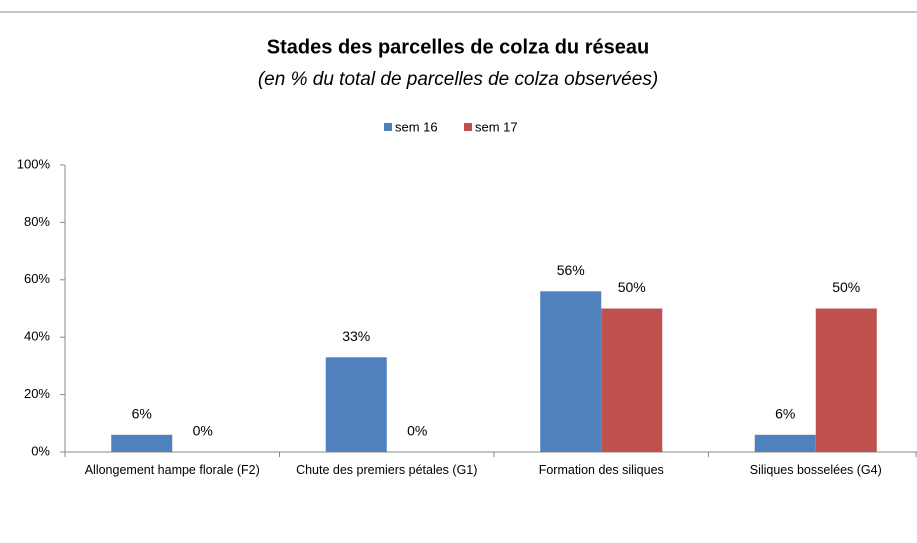  What do you see at coordinates (356, 336) in the screenshot?
I see `value-label: 33%` at bounding box center [356, 336].